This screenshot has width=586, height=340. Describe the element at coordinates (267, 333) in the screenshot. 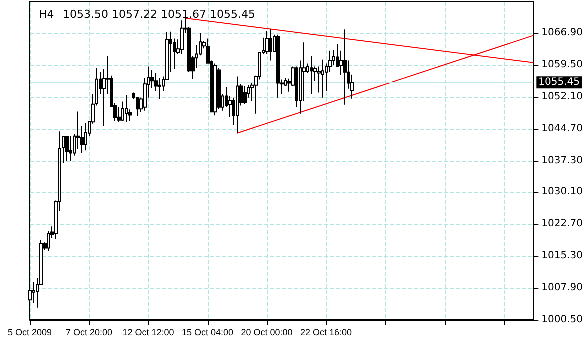

I see `x-tick-label: 20 Oct 00:00` at that location.